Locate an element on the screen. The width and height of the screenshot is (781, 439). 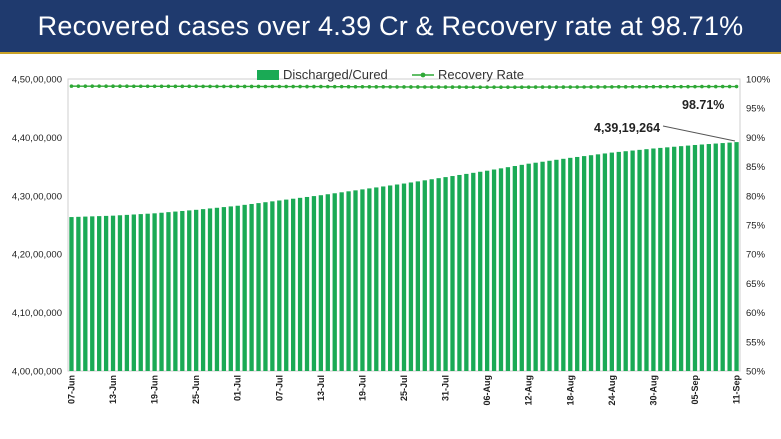
y2-tick-label: 80% is located at coordinates (756, 196).